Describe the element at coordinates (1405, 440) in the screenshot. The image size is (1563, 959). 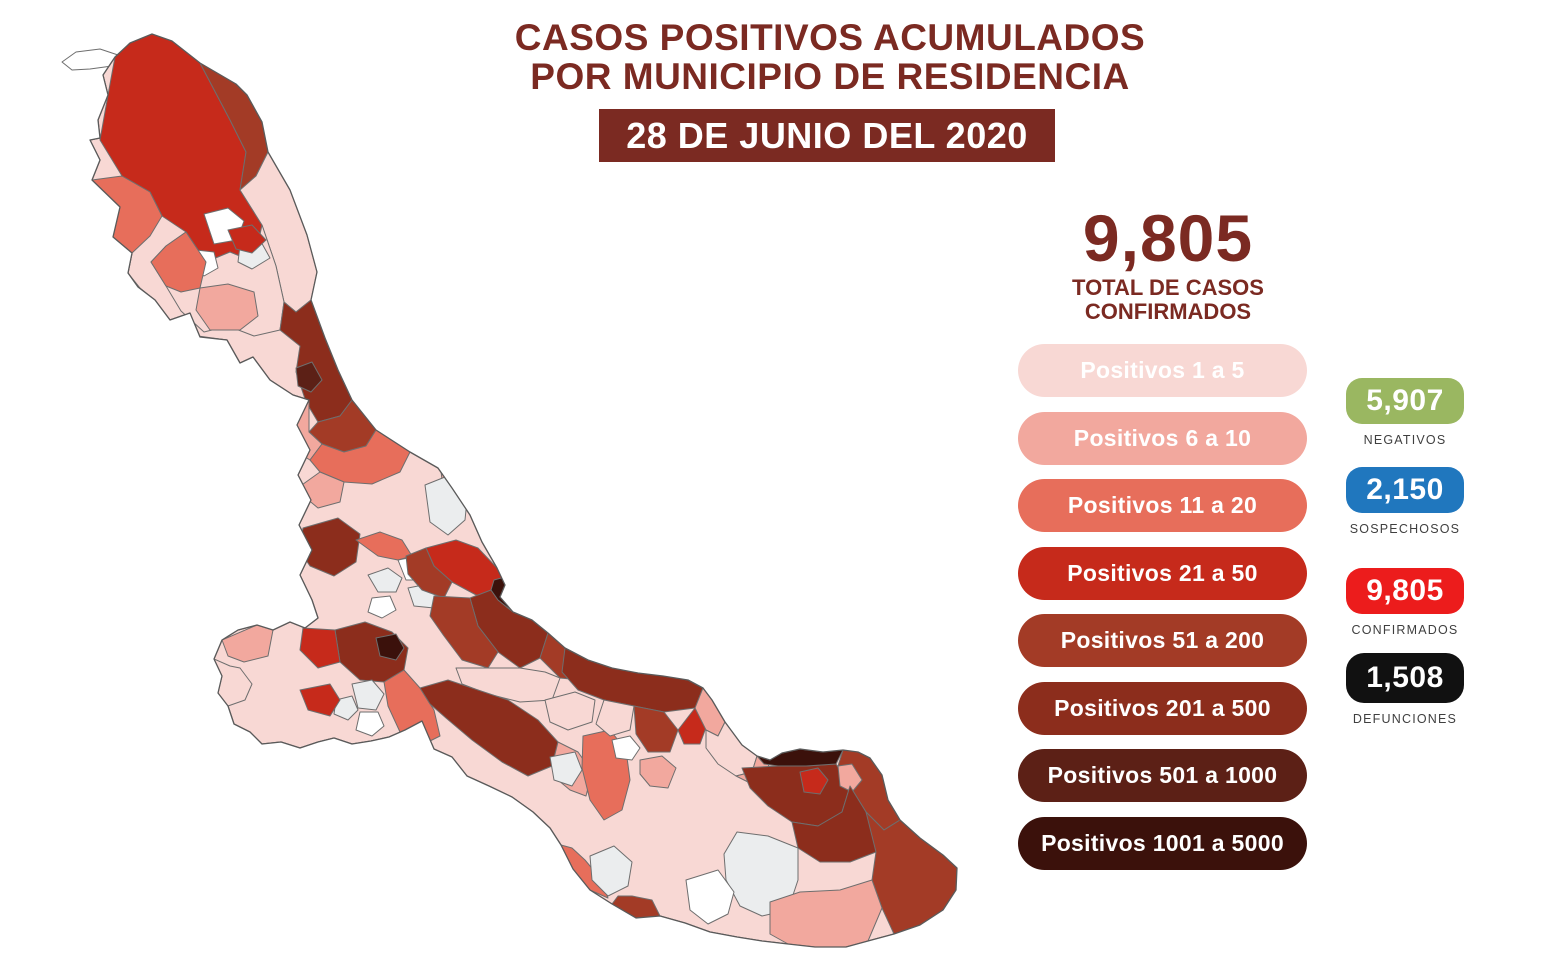
I see `stat-label-negativos: NEGATIVOS` at that location.